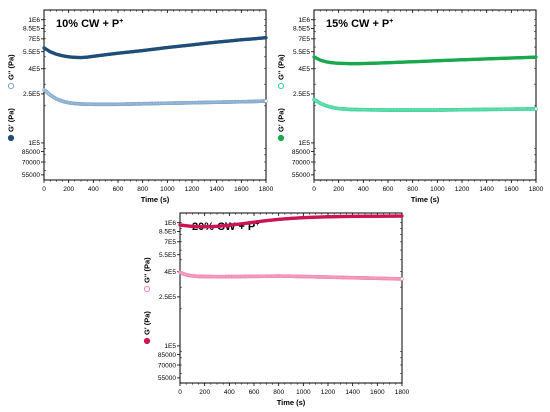  Describe the element at coordinates (359, 24) in the screenshot. I see `chart-title: 15% CW + P+` at that location.